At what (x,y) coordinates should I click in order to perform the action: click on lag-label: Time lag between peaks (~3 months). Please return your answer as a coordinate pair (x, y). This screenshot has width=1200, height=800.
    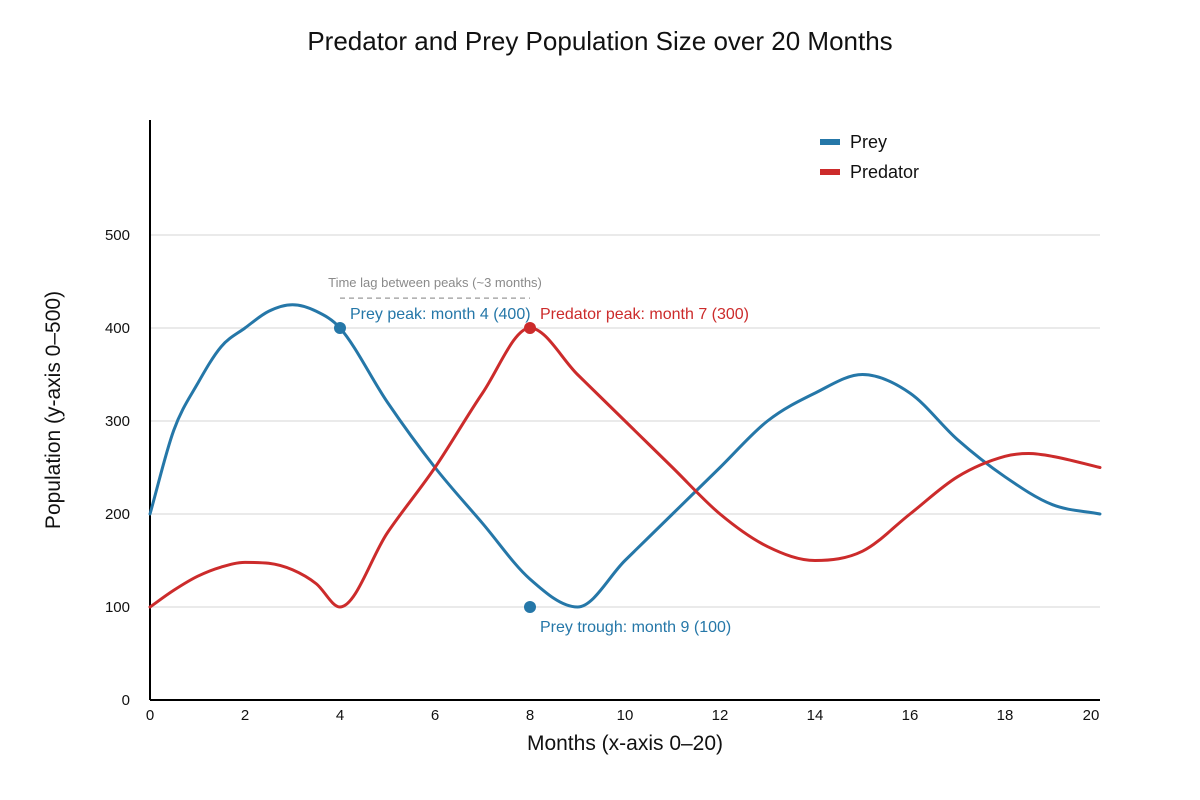
    Looking at the image, I should click on (435, 282).